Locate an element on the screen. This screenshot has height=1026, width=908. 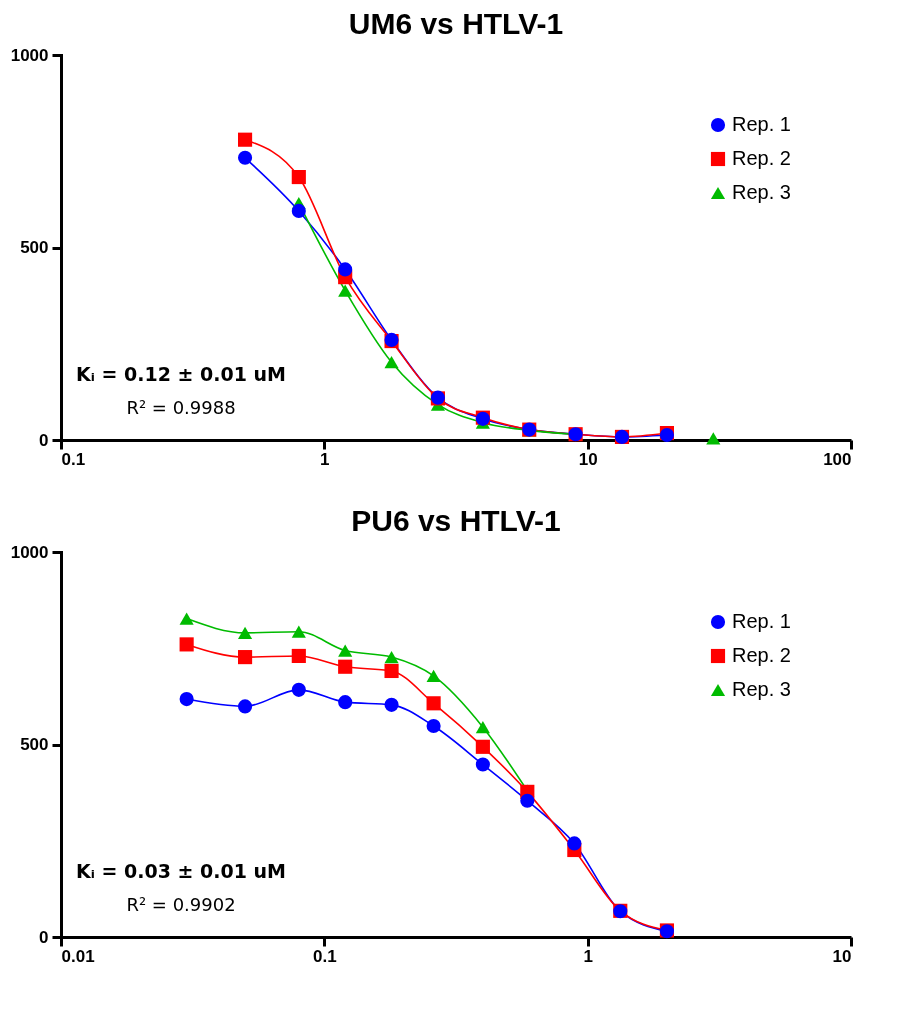
annotation: R² = 0.9902 is located at coordinates (181, 904).